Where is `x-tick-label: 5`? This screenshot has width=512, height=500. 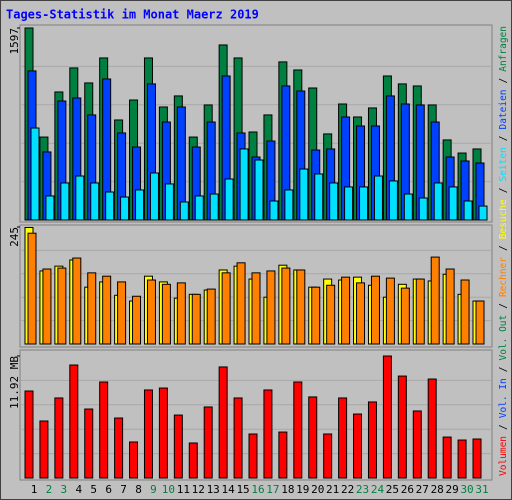
x-tick-label: 5 is located at coordinates (93, 489).